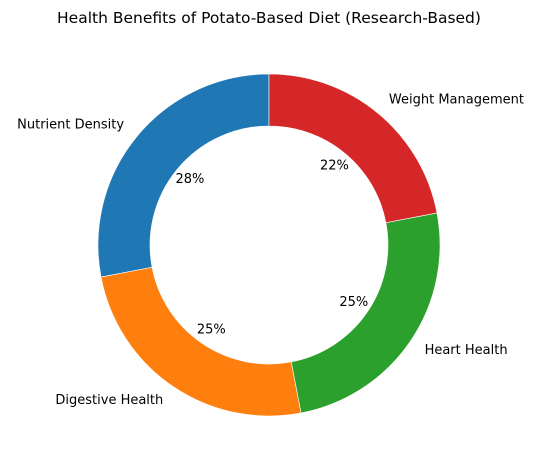 This screenshot has height=470, width=543. I want to click on slice-label-weight-management: Weight Management, so click(456, 100).